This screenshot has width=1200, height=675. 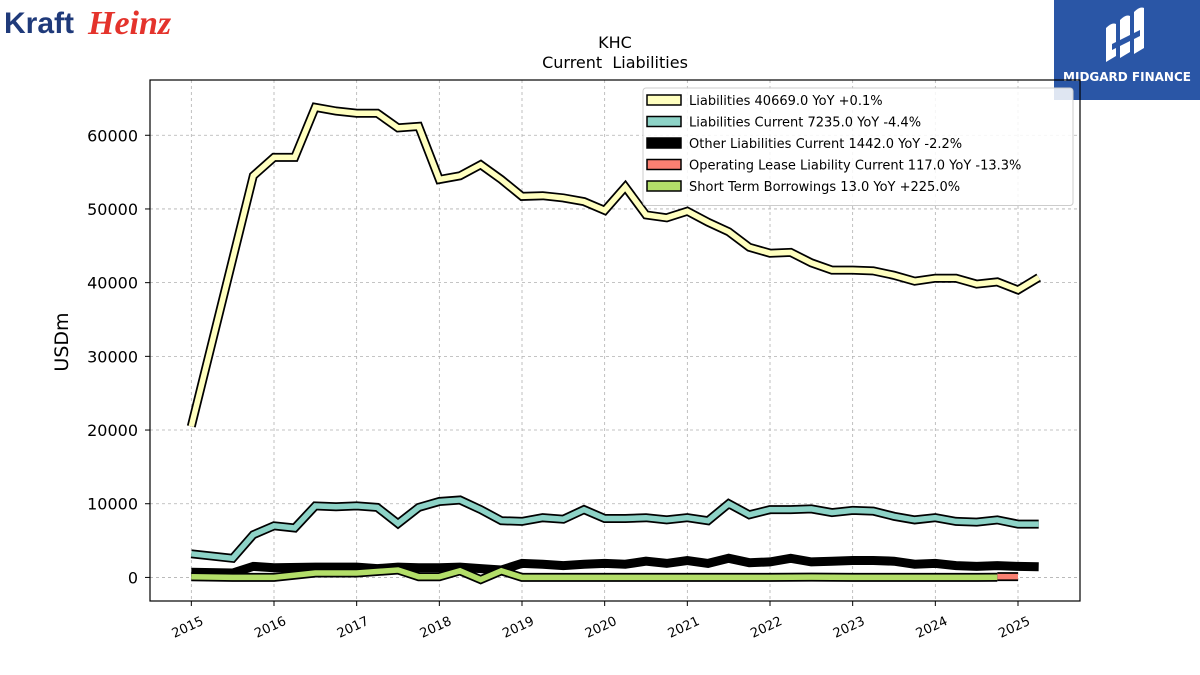 I want to click on x-tick-label: 2024, so click(x=932, y=628).